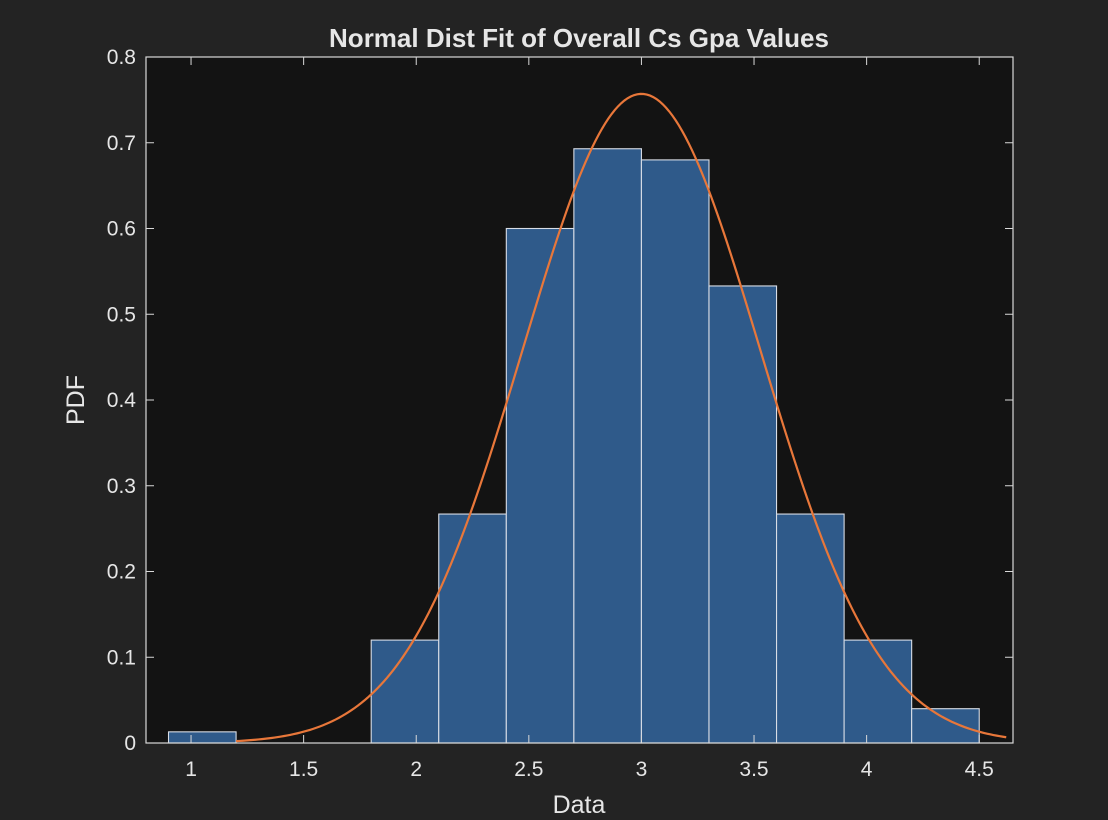 This screenshot has height=820, width=1108. Describe the element at coordinates (642, 769) in the screenshot. I see `x-tick-label: 3` at that location.